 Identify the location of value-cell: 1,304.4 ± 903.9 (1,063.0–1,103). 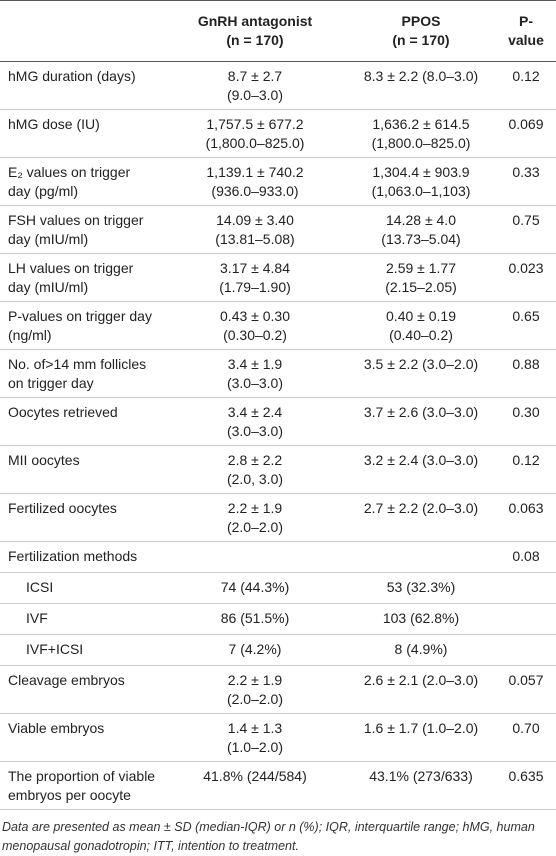
(421, 181).